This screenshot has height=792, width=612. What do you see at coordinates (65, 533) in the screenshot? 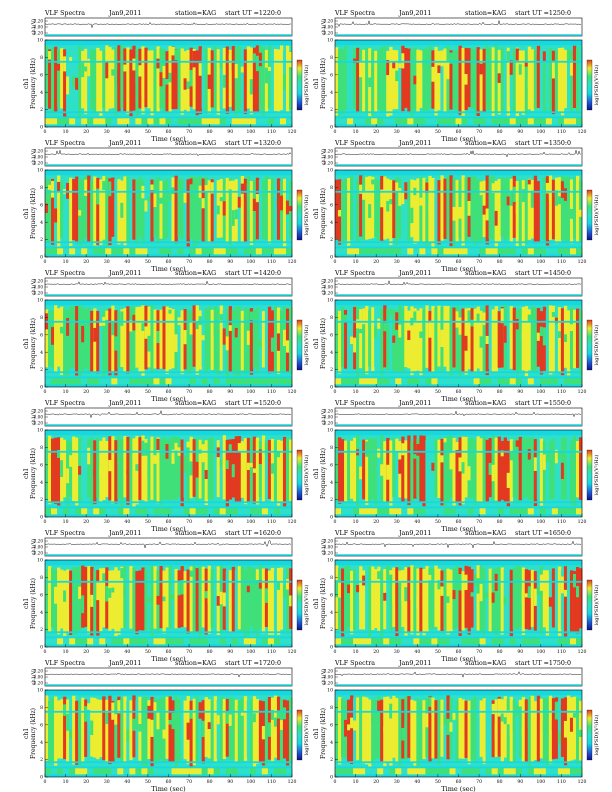
I see `chart-title: VLF Spectra` at bounding box center [65, 533].